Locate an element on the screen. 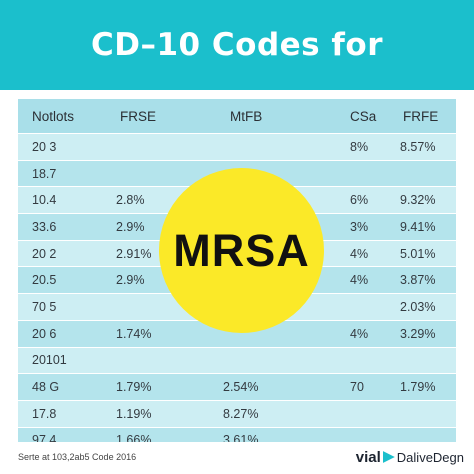 The width and height of the screenshot is (474, 474). table-row: 48 G 1.79% 2.54% 70 1.79% is located at coordinates (237, 387).